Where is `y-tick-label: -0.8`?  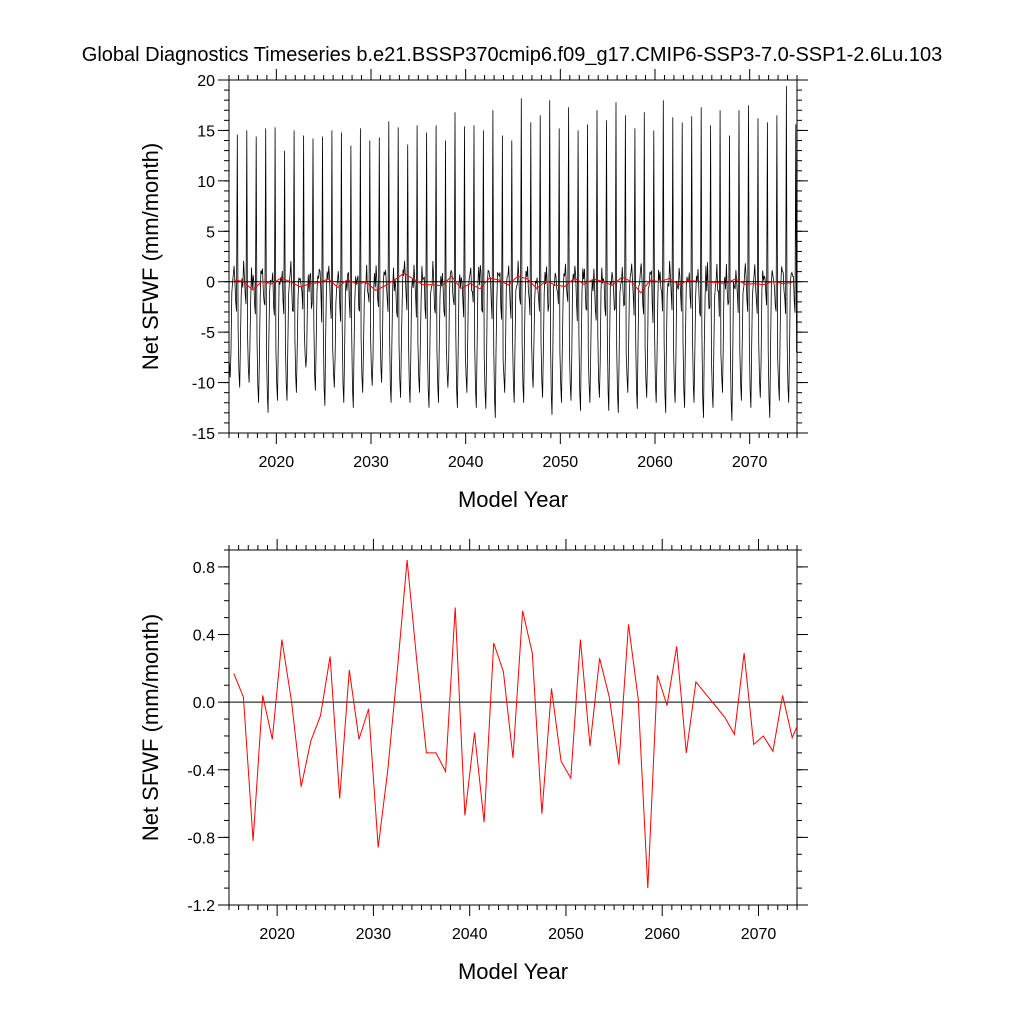
y-tick-label: -0.8 is located at coordinates (201, 838).